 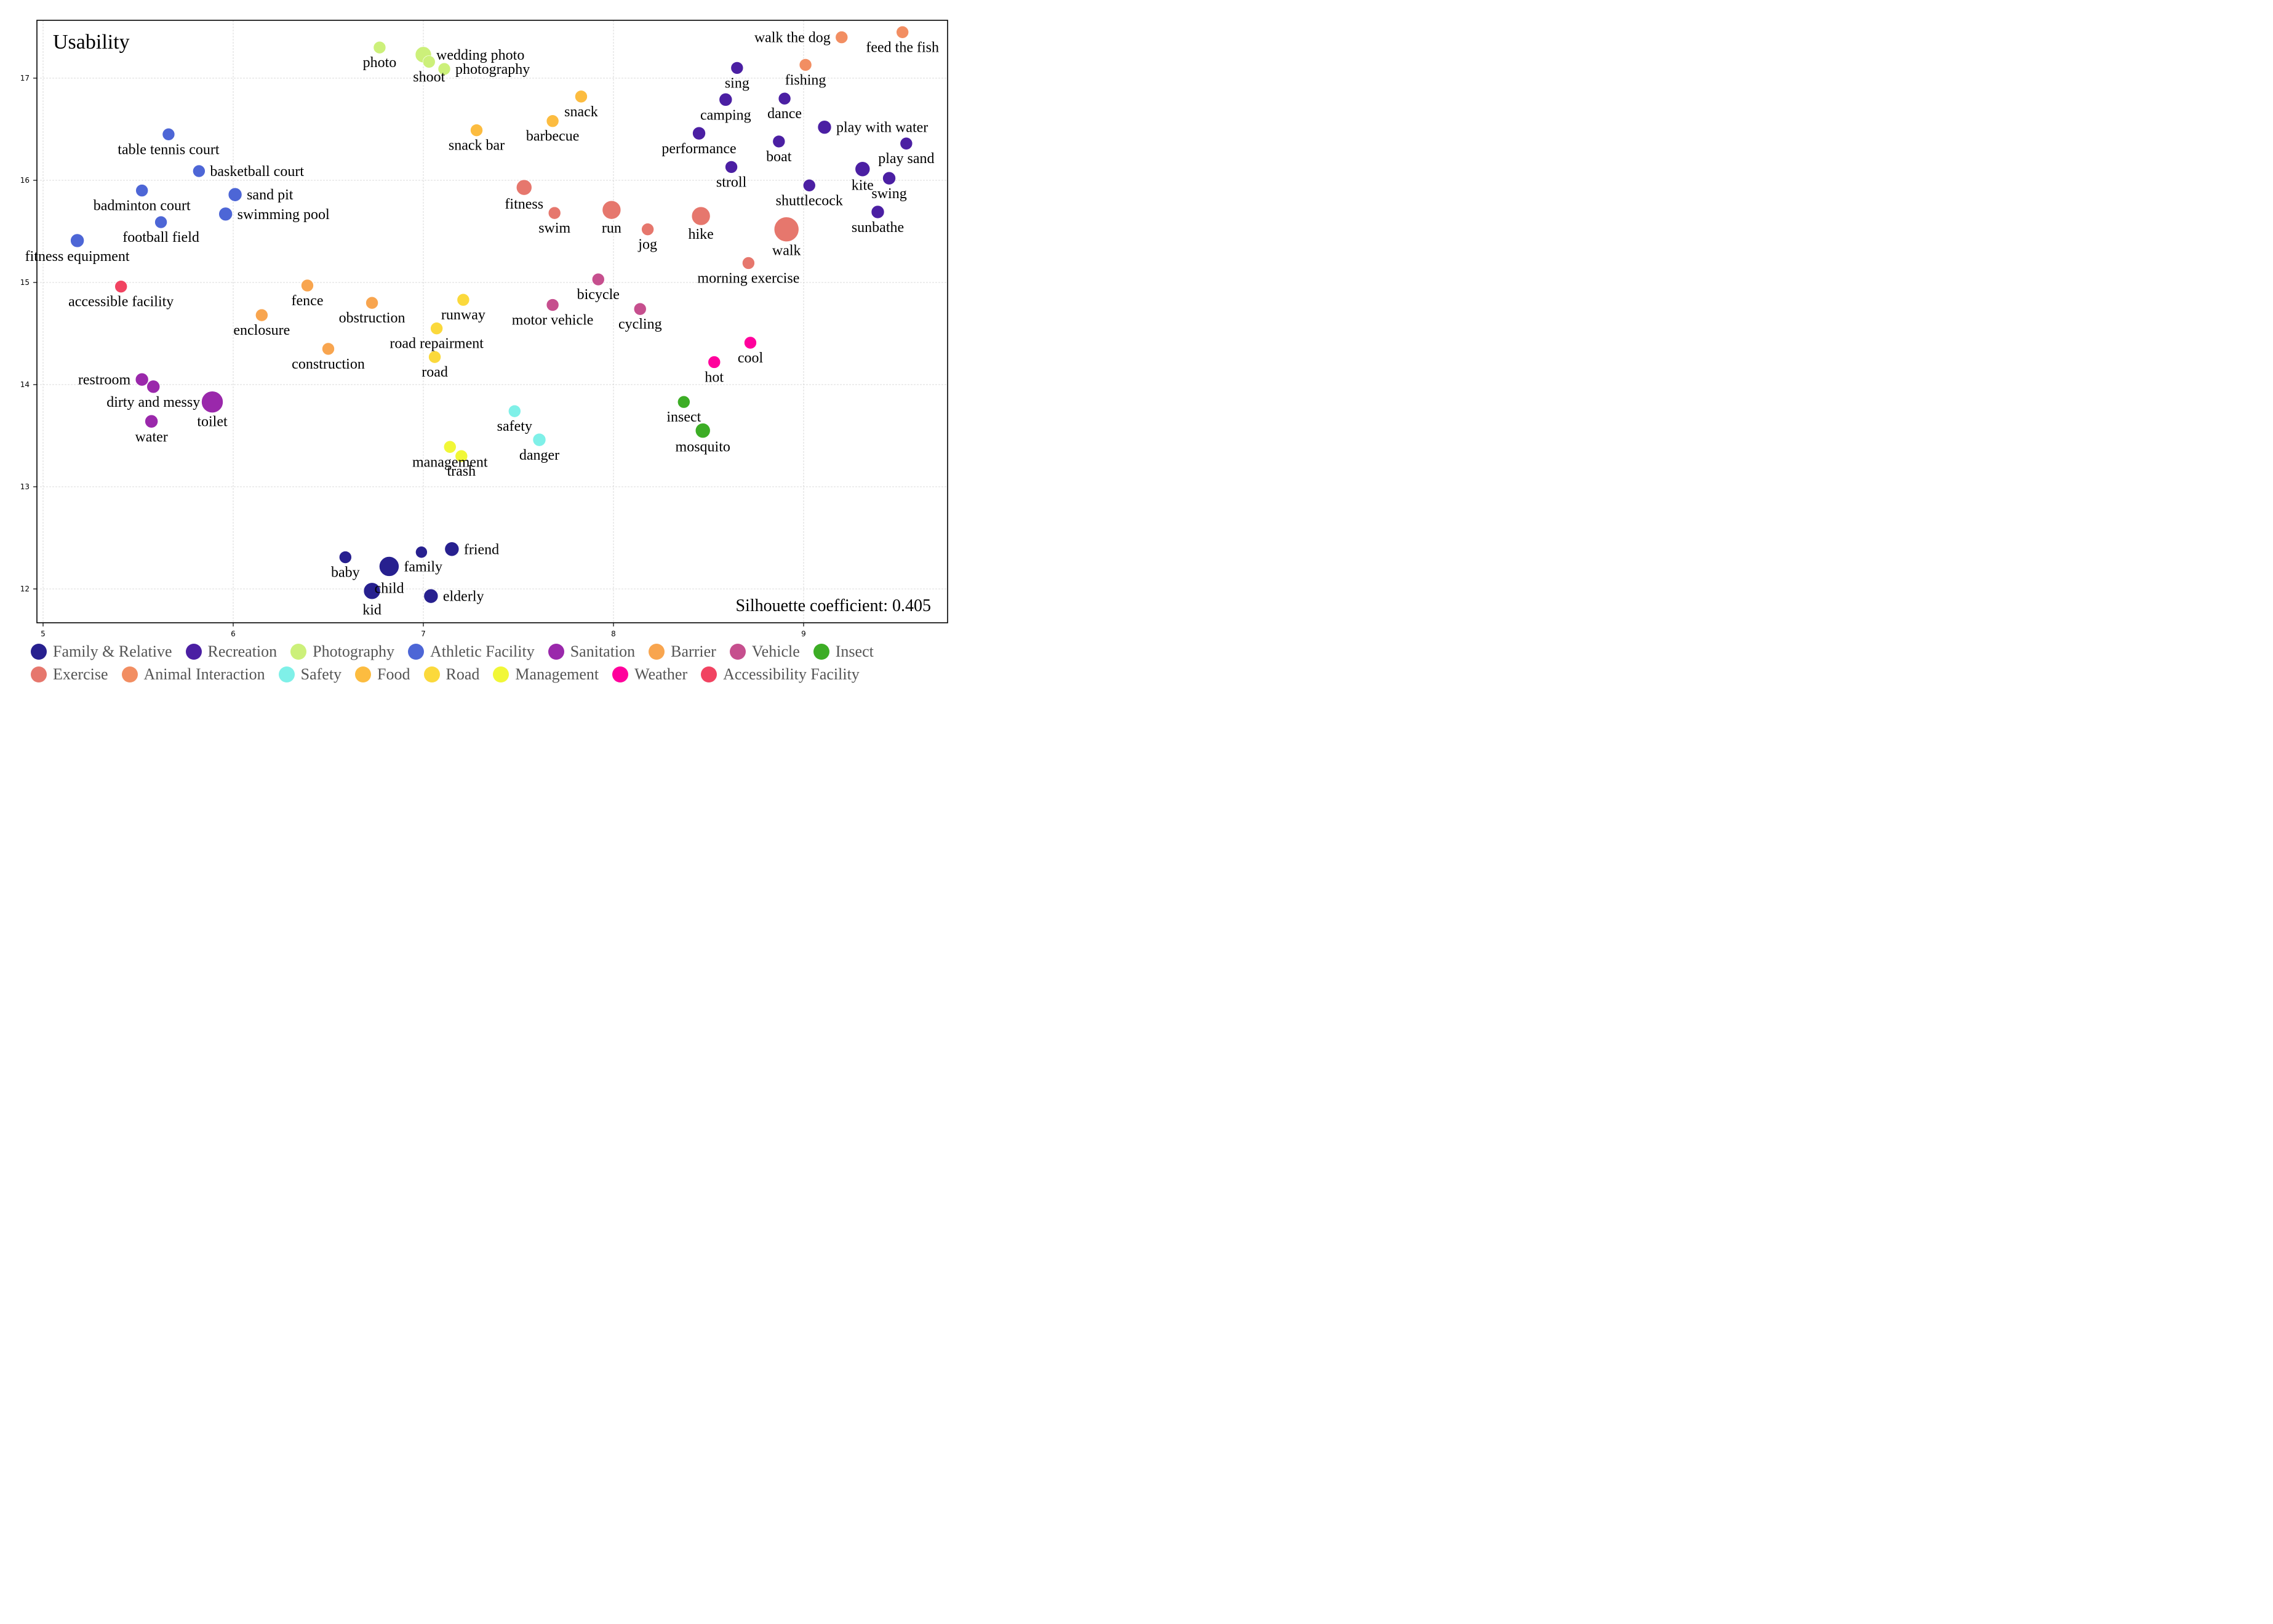 I want to click on point-label: road repairment, so click(x=437, y=344).